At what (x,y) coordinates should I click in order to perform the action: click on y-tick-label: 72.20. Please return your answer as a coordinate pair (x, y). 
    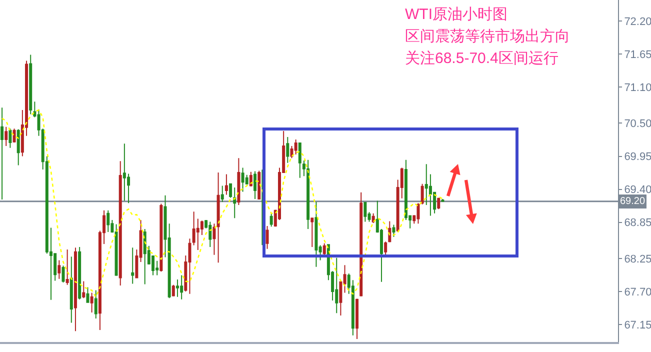
    Looking at the image, I should click on (637, 22).